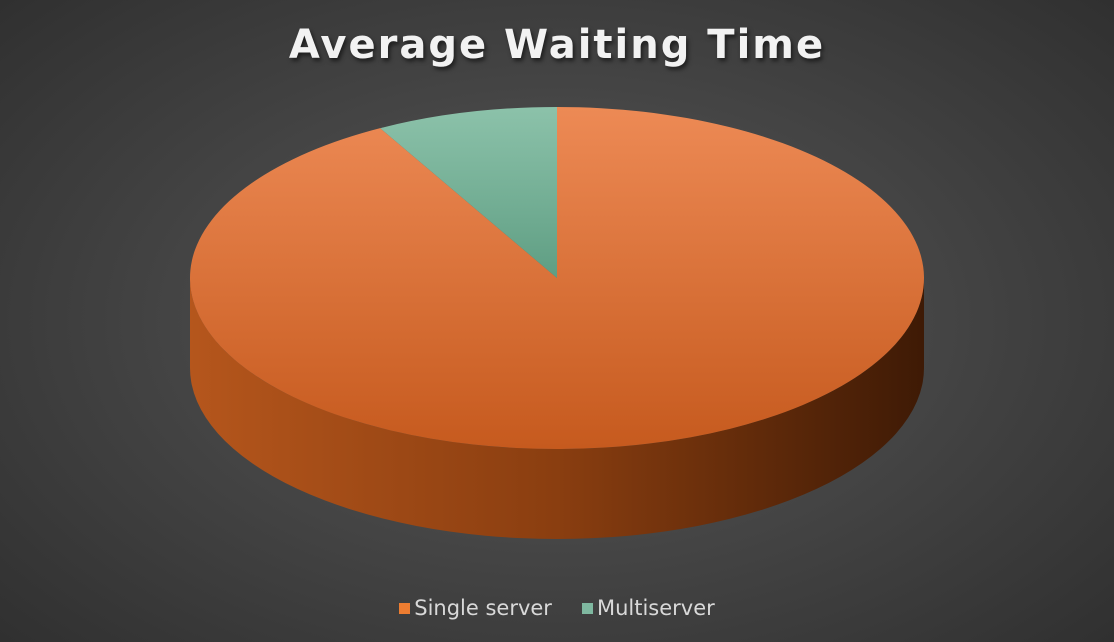  What do you see at coordinates (557, 45) in the screenshot?
I see `chart-title: Average Waiting Time` at bounding box center [557, 45].